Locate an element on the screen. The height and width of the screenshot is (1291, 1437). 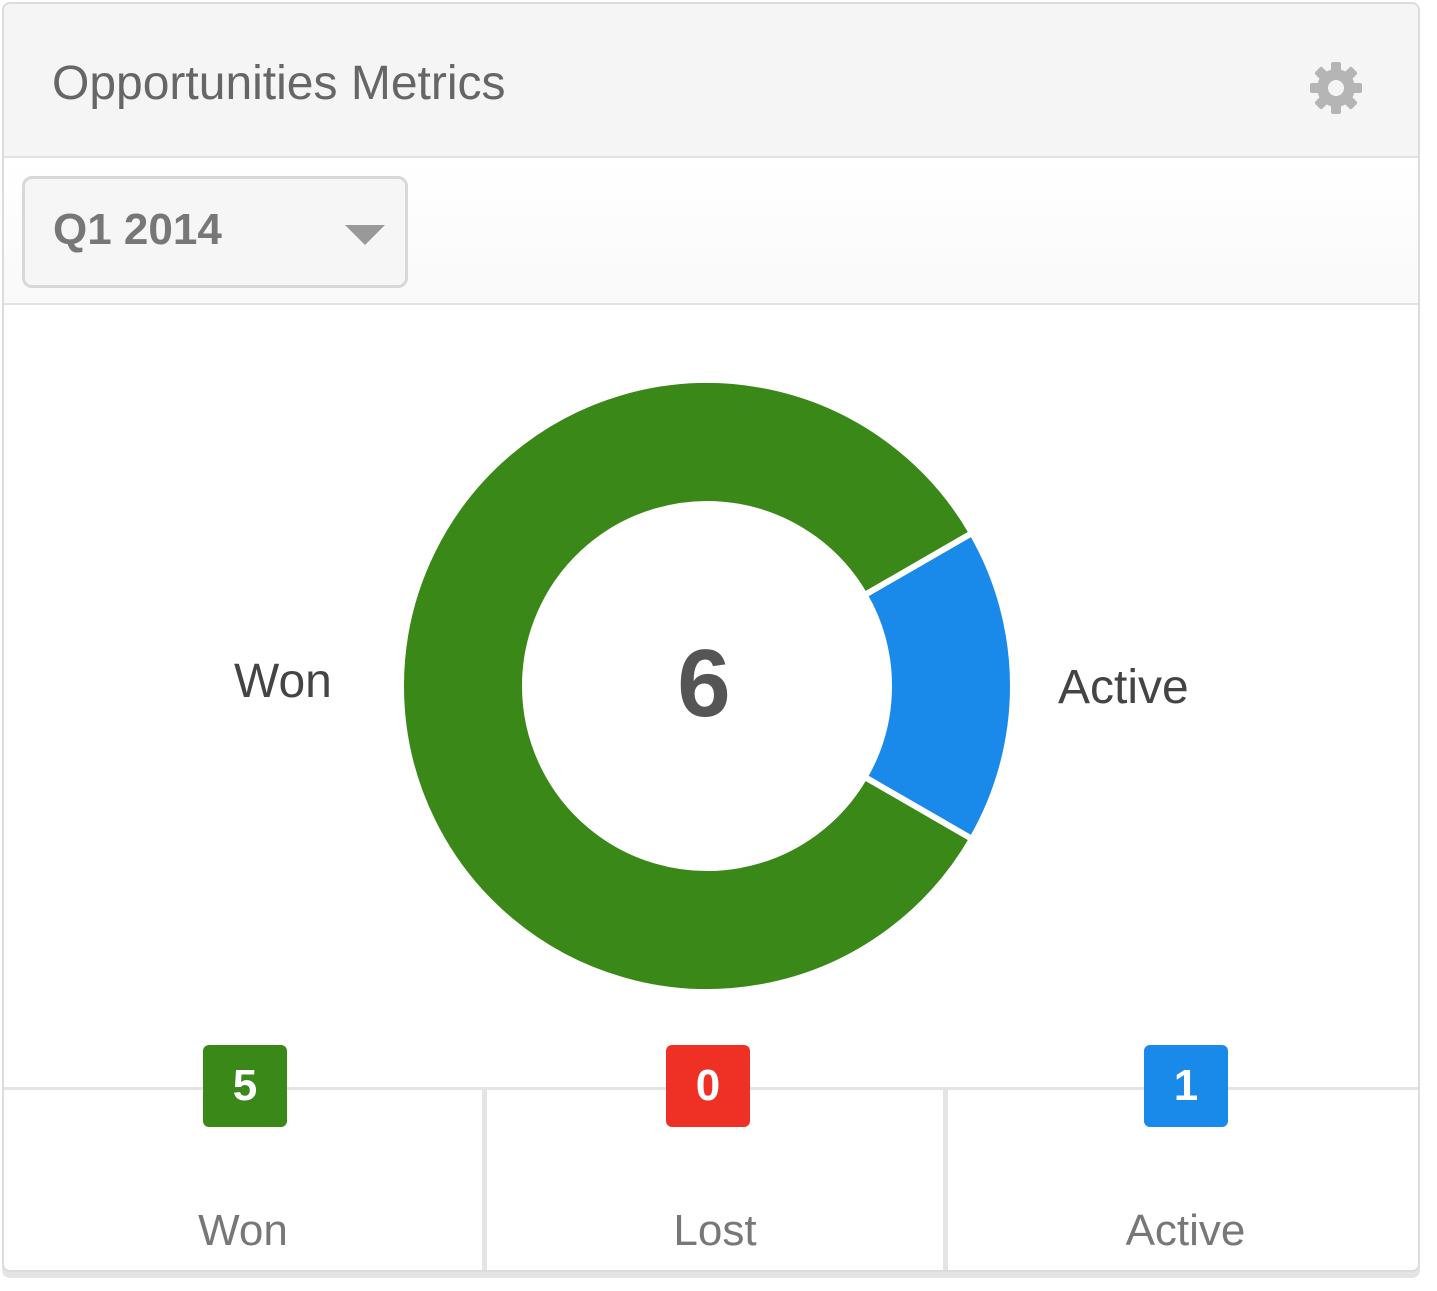
widget-title: Opportunities Metrics is located at coordinates (279, 83).